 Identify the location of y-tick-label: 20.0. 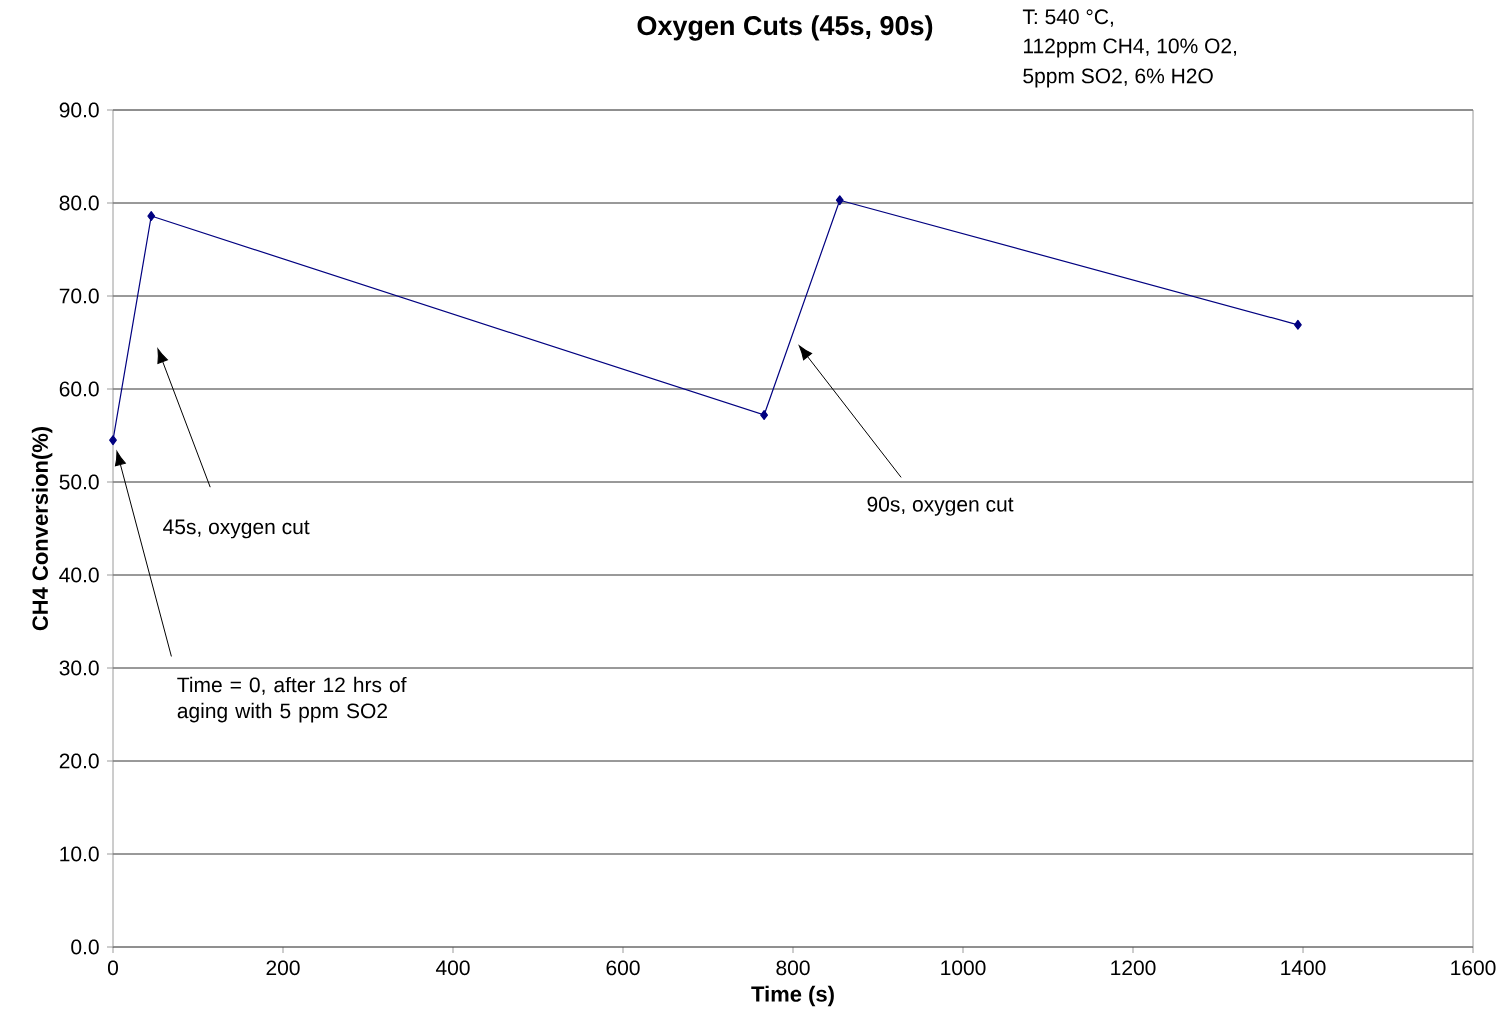
(79, 761).